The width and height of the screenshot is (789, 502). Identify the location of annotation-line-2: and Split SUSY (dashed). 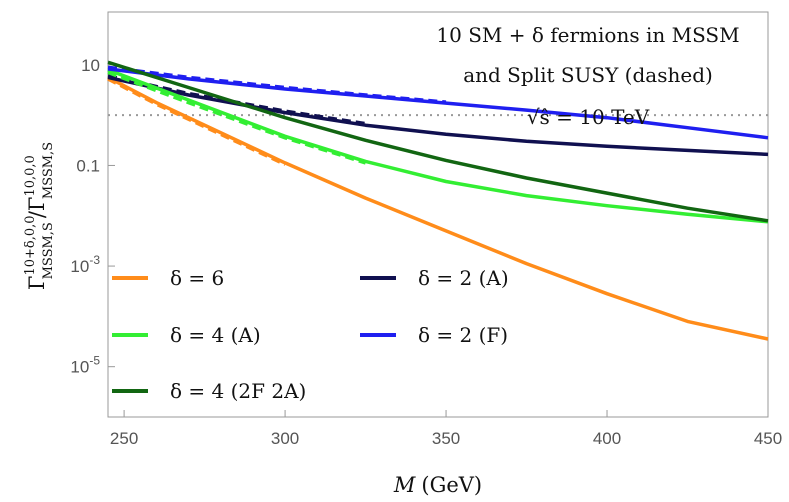
(588, 75).